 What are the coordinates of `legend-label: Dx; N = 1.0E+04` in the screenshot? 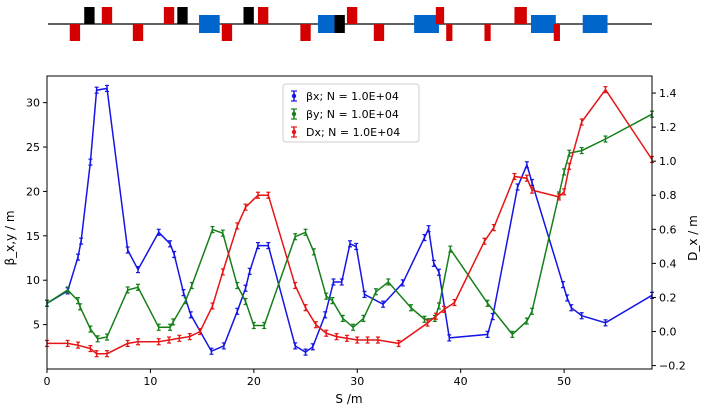 It's located at (353, 132).